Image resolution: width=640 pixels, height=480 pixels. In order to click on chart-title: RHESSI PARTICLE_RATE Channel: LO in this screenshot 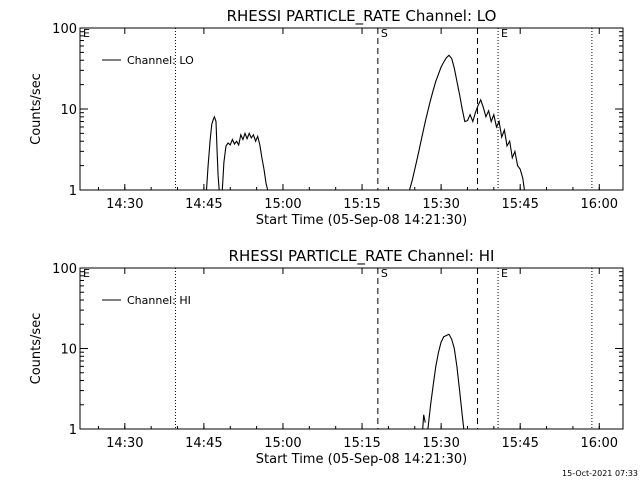, I will do `click(362, 16)`.